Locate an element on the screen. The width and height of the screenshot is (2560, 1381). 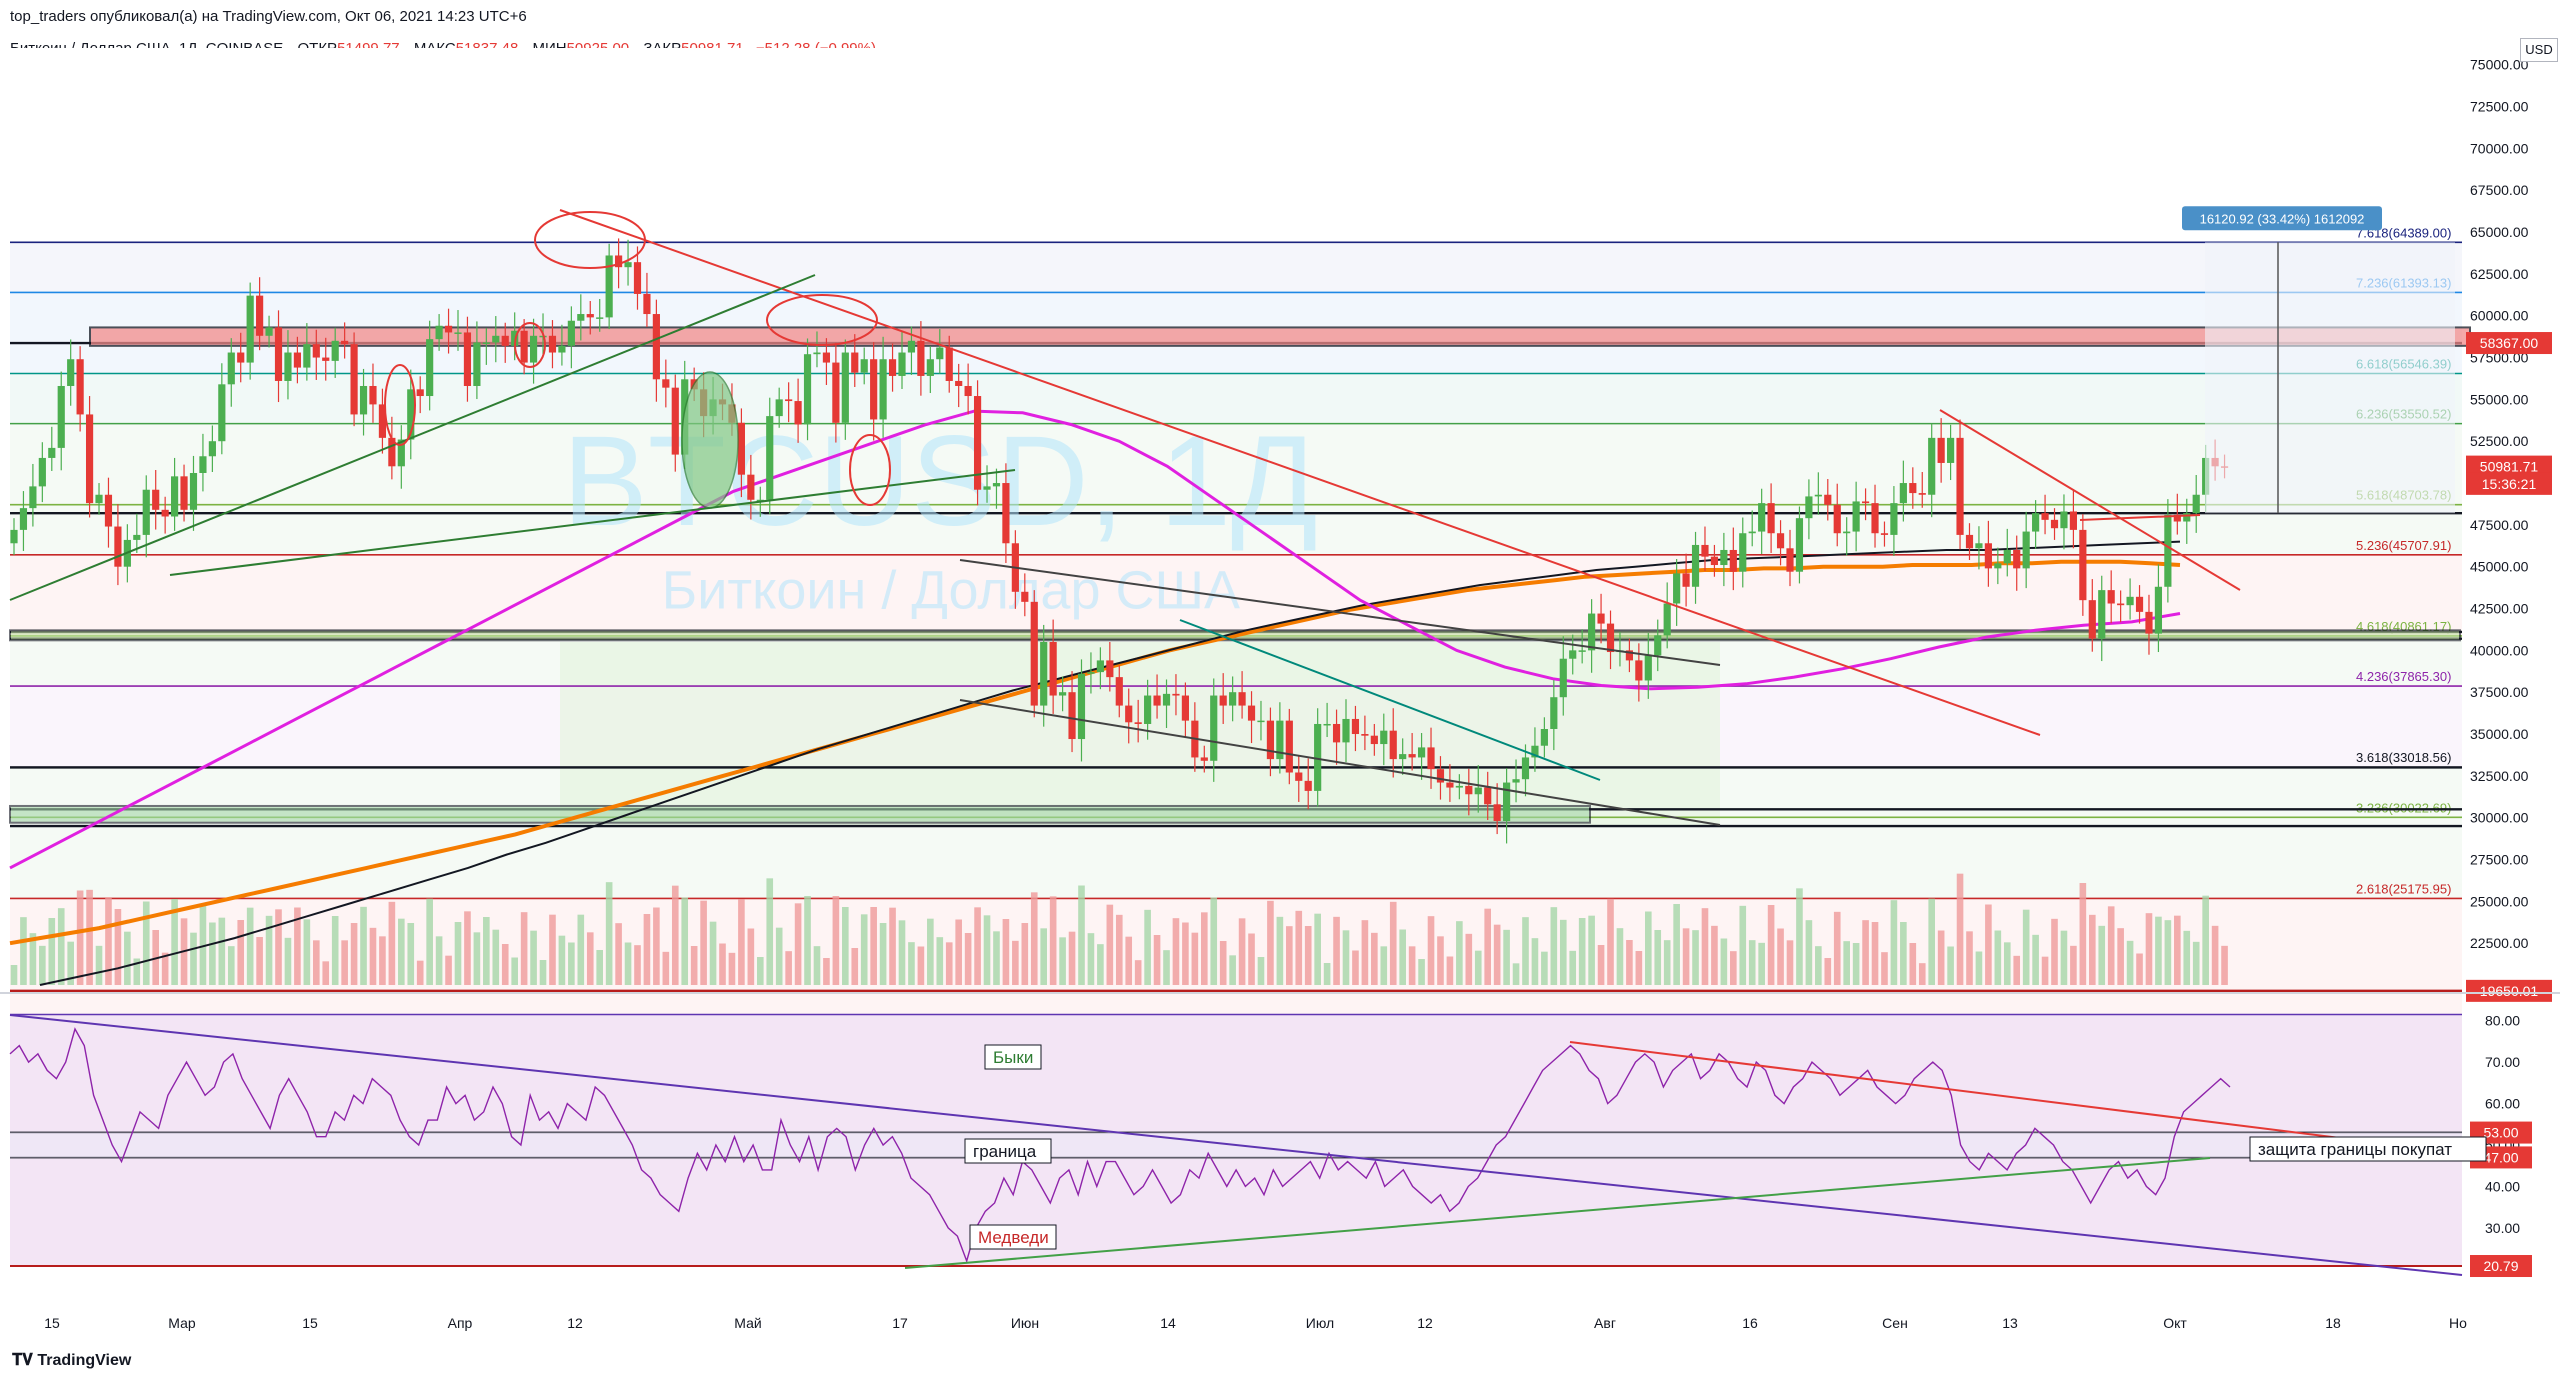
y-axis-tick-label: 72500.00 is located at coordinates (2499, 107).